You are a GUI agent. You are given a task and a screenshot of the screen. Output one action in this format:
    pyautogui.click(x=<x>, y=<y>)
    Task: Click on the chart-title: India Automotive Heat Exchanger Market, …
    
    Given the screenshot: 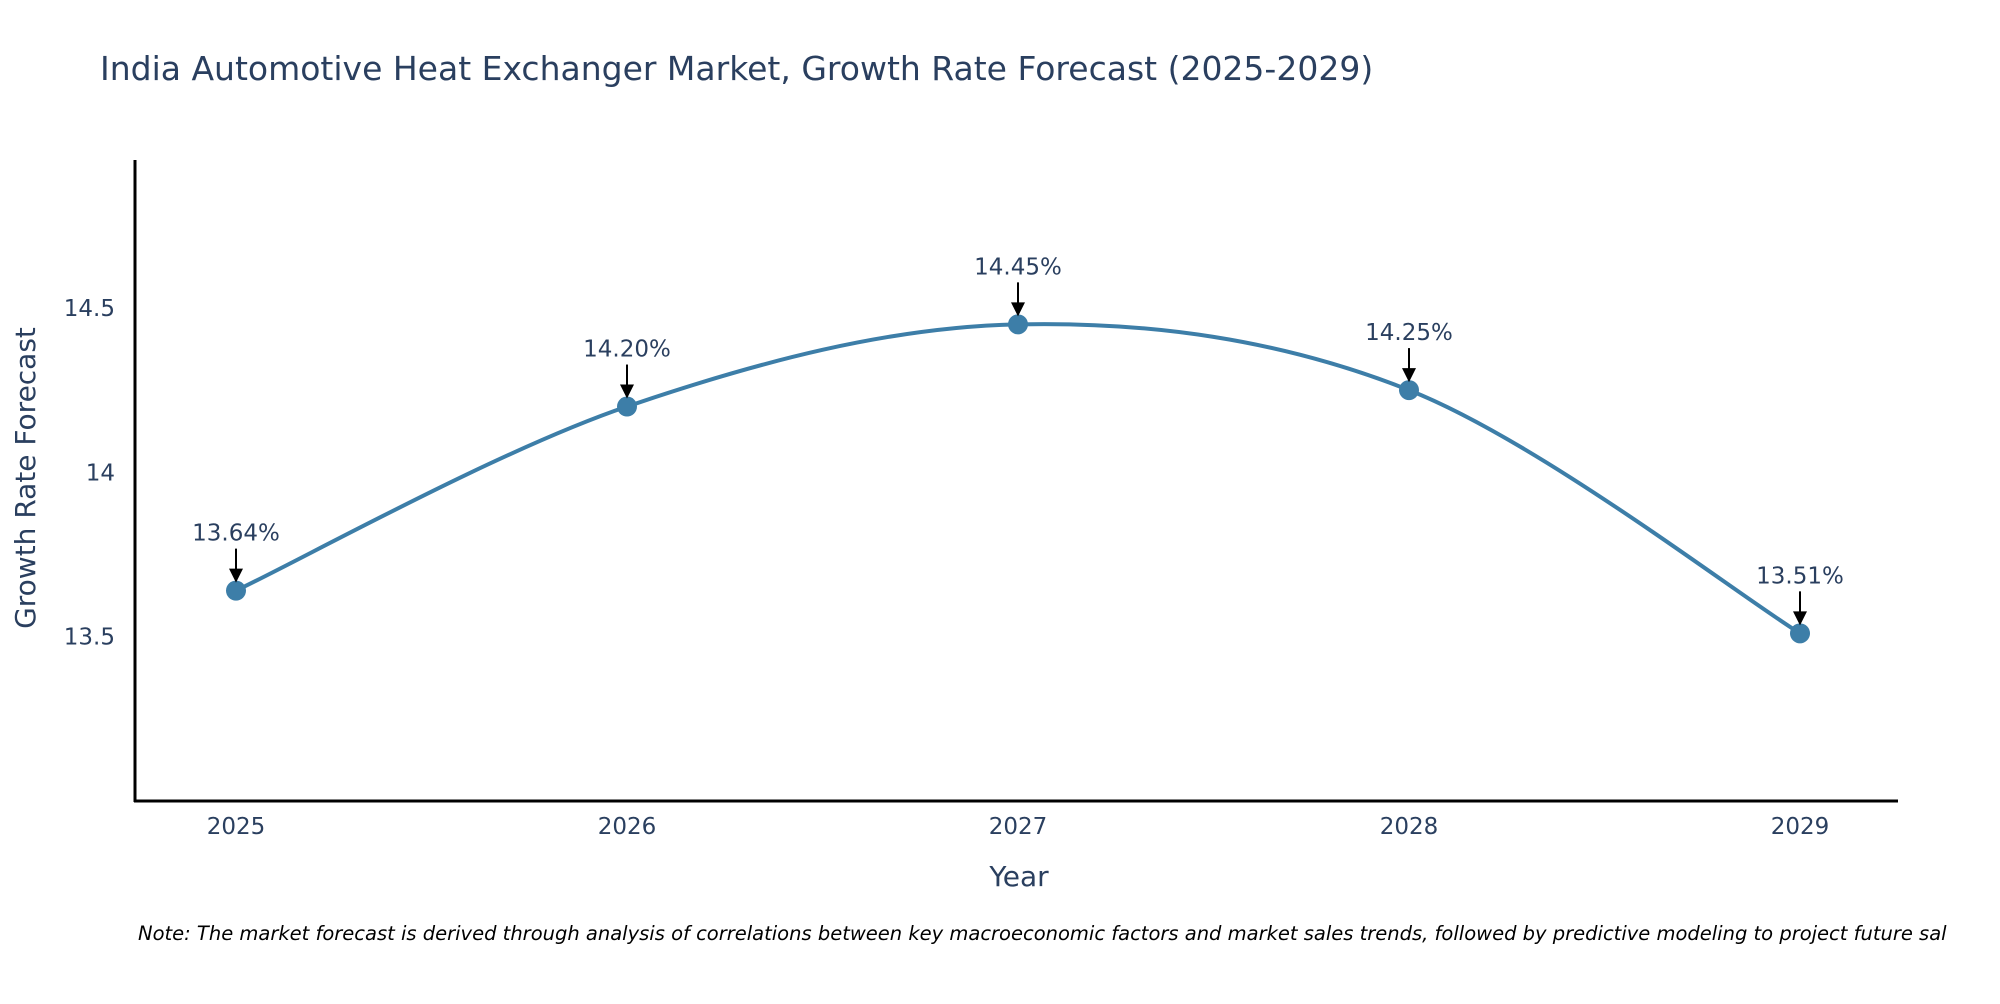 What is the action you would take?
    pyautogui.click(x=736, y=68)
    